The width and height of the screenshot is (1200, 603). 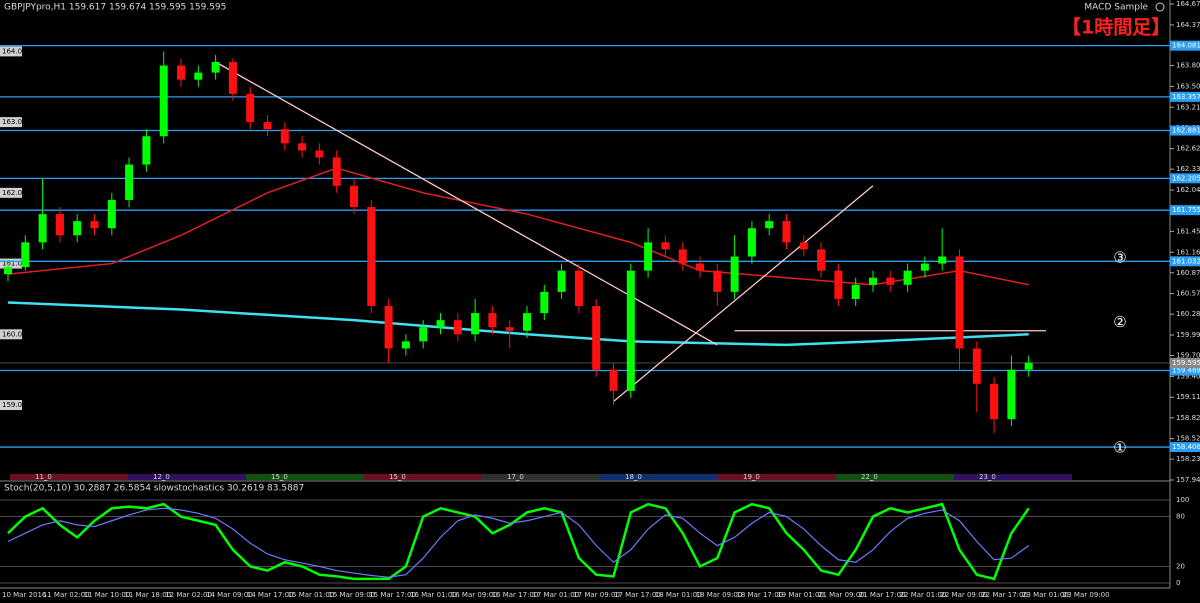 What do you see at coordinates (1180, 517) in the screenshot?
I see `stoch-tick-label: 80` at bounding box center [1180, 517].